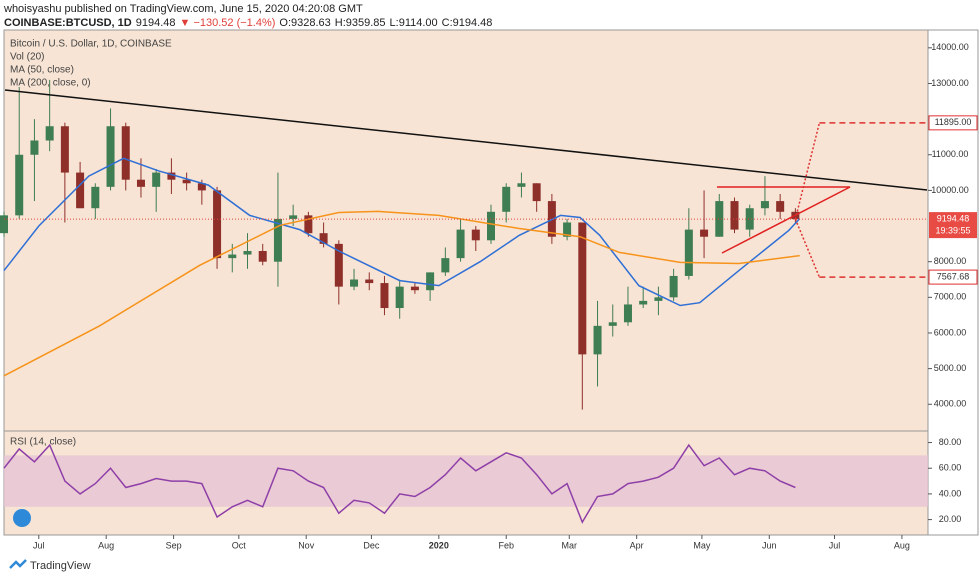 This screenshot has height=580, width=980. Describe the element at coordinates (506, 545) in the screenshot. I see `x-tick-label: Feb` at that location.